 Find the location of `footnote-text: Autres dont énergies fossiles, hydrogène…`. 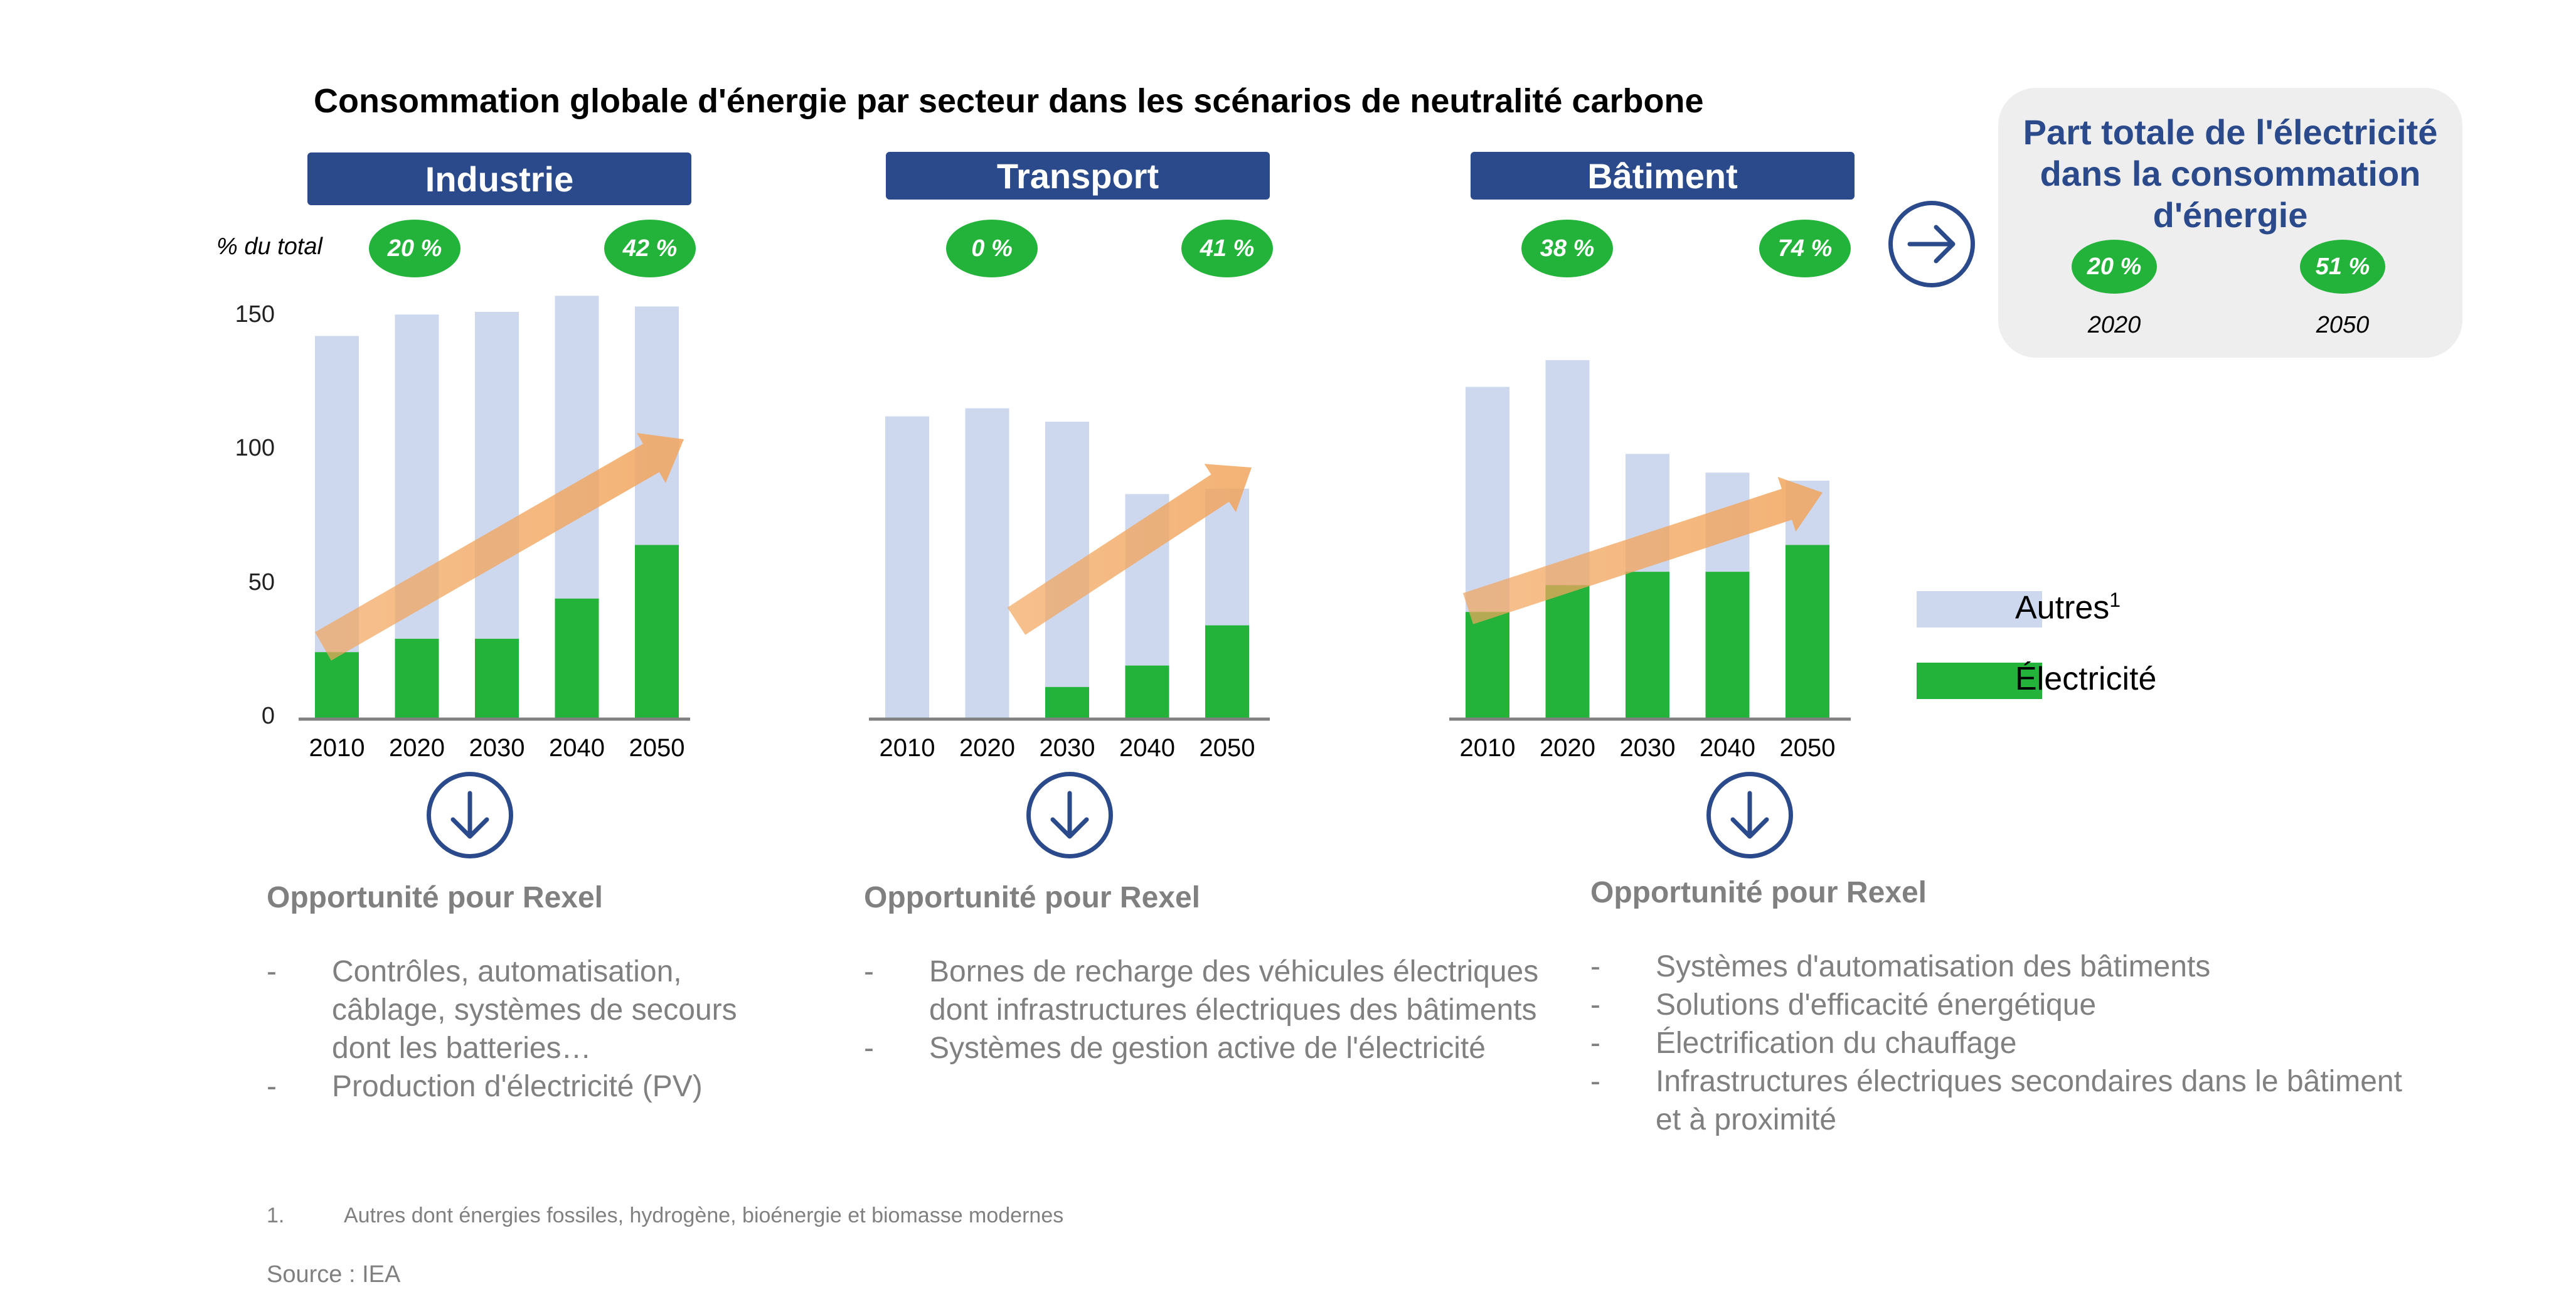

footnote-text: Autres dont énergies fossiles, hydrogène… is located at coordinates (704, 1215).